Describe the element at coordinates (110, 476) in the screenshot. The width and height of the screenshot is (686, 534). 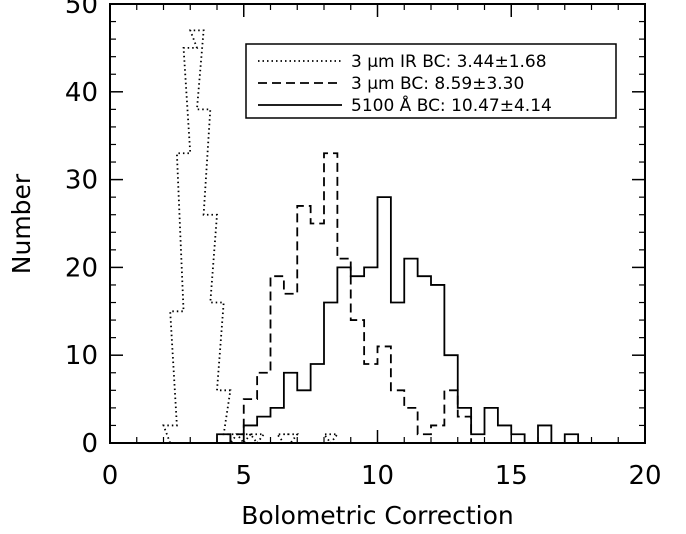
I see `x-tick-label: 0` at that location.